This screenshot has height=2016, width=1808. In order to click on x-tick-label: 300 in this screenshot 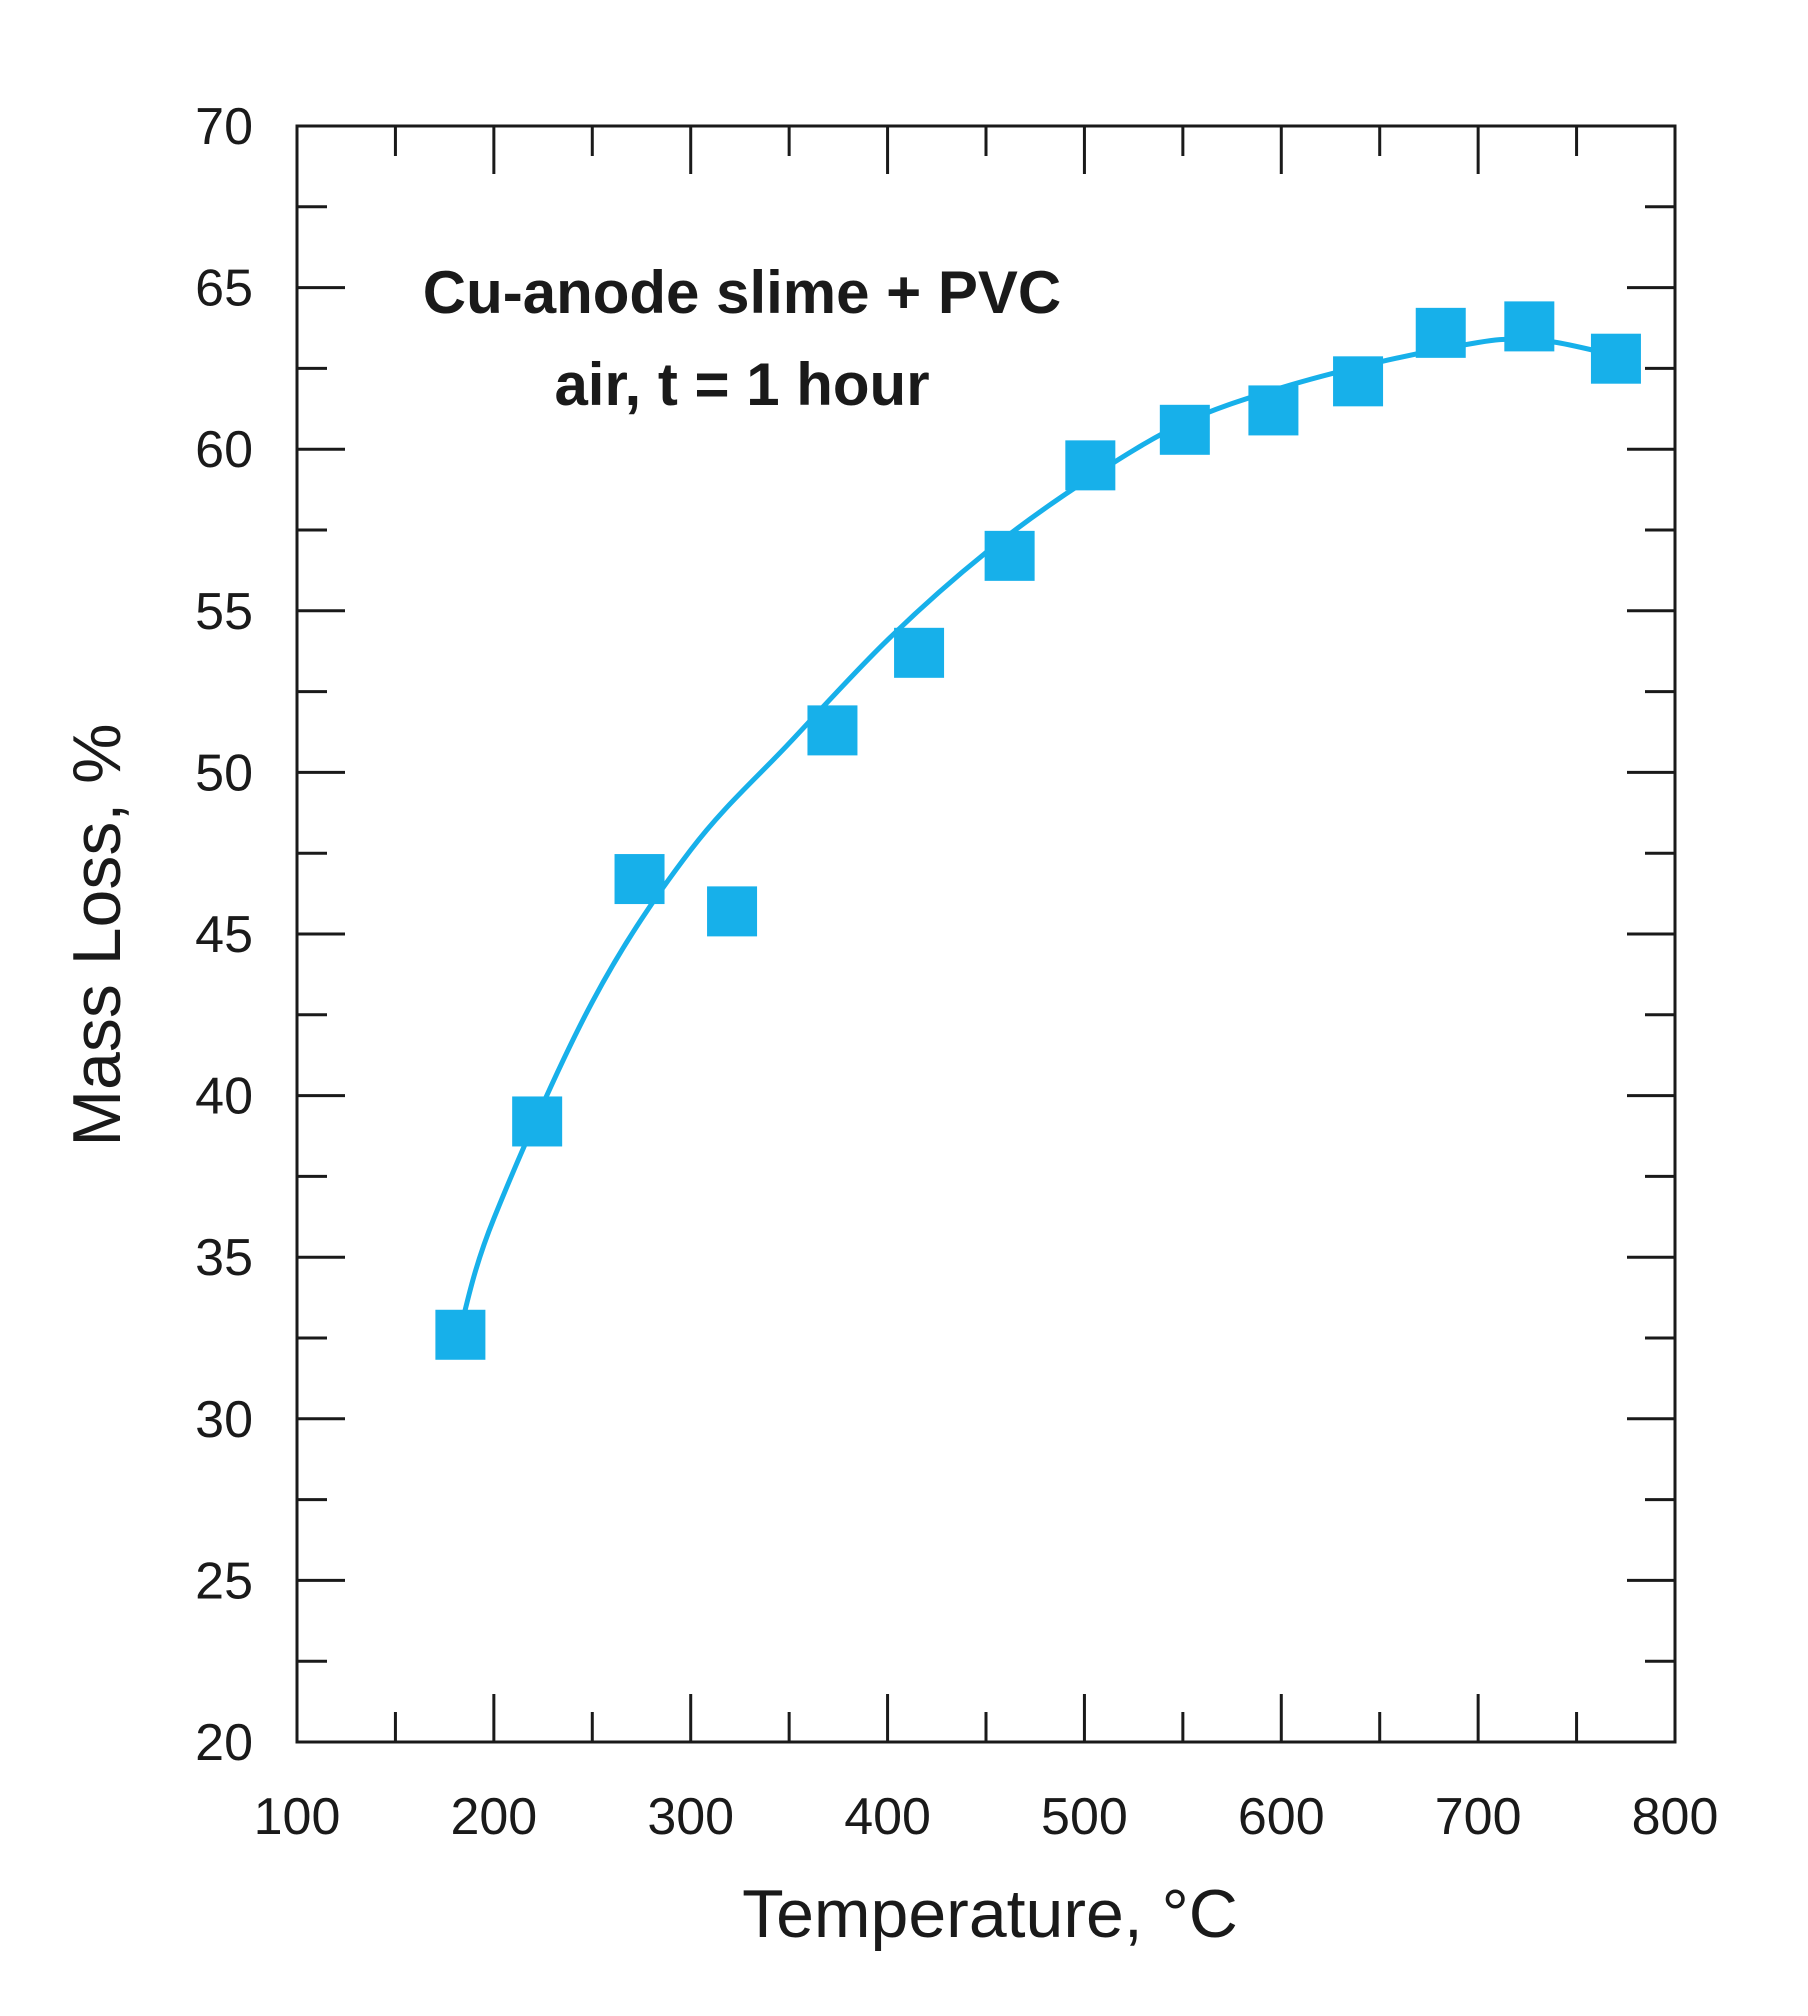, I will do `click(690, 1817)`.